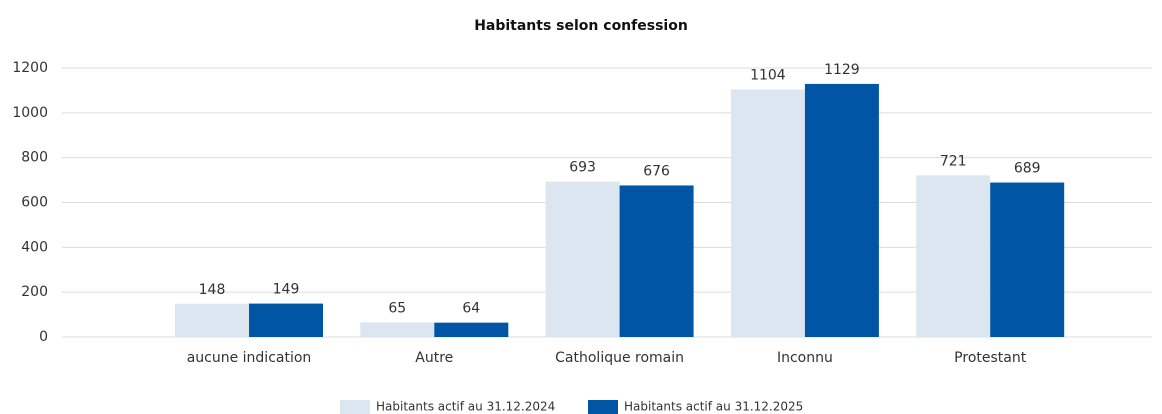  Describe the element at coordinates (34, 158) in the screenshot. I see `y-tick-label: 800` at that location.